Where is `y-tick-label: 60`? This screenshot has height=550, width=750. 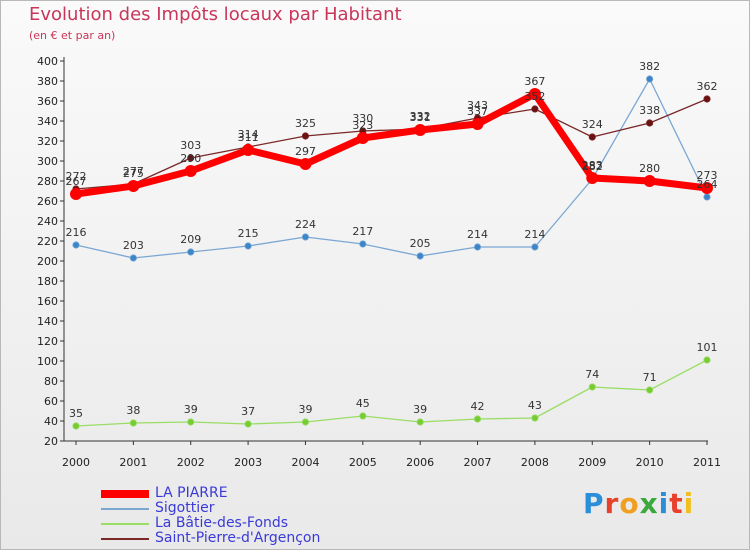
y-tick-label: 60 is located at coordinates (51, 401).